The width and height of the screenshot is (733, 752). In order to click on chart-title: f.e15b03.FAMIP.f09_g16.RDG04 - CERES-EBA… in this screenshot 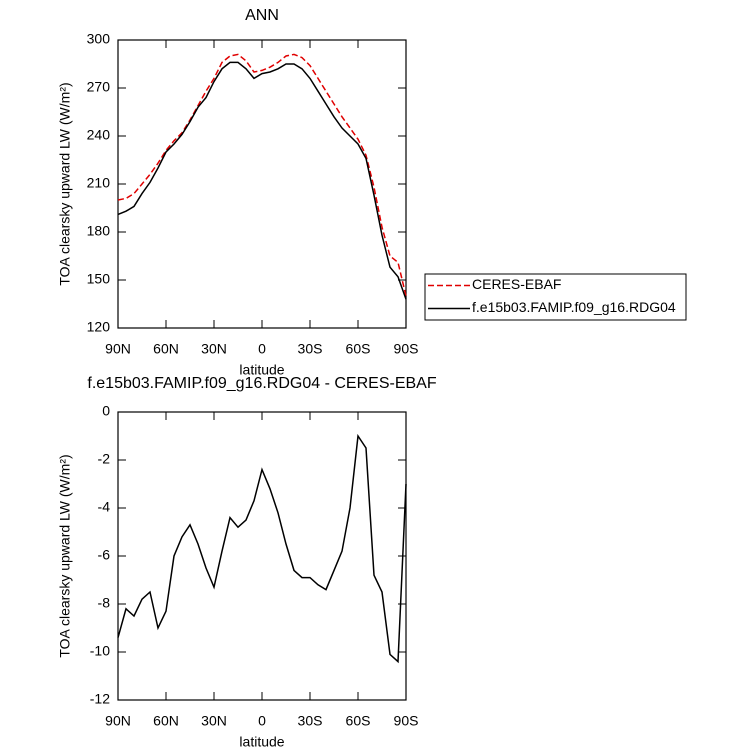, I will do `click(261, 383)`.